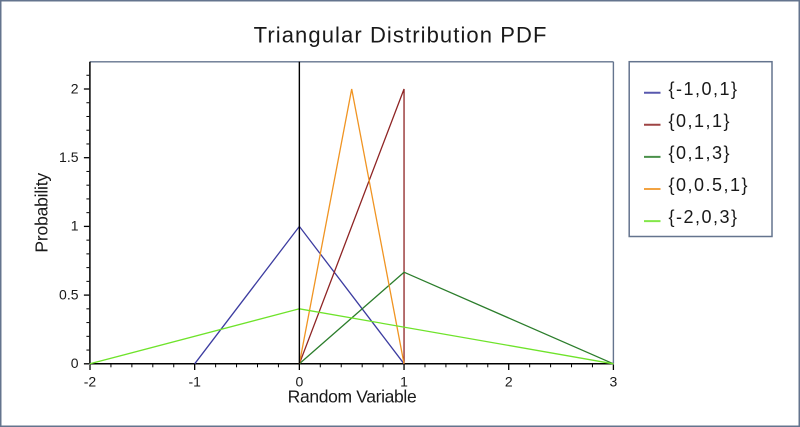  What do you see at coordinates (69, 294) in the screenshot?
I see `svg-text: 0.5` at bounding box center [69, 294].